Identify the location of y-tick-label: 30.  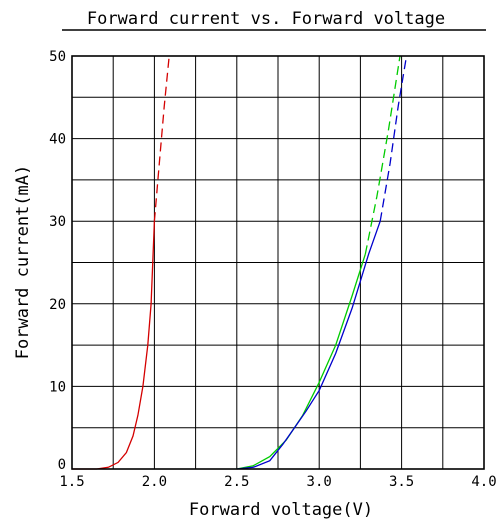
(57, 222).